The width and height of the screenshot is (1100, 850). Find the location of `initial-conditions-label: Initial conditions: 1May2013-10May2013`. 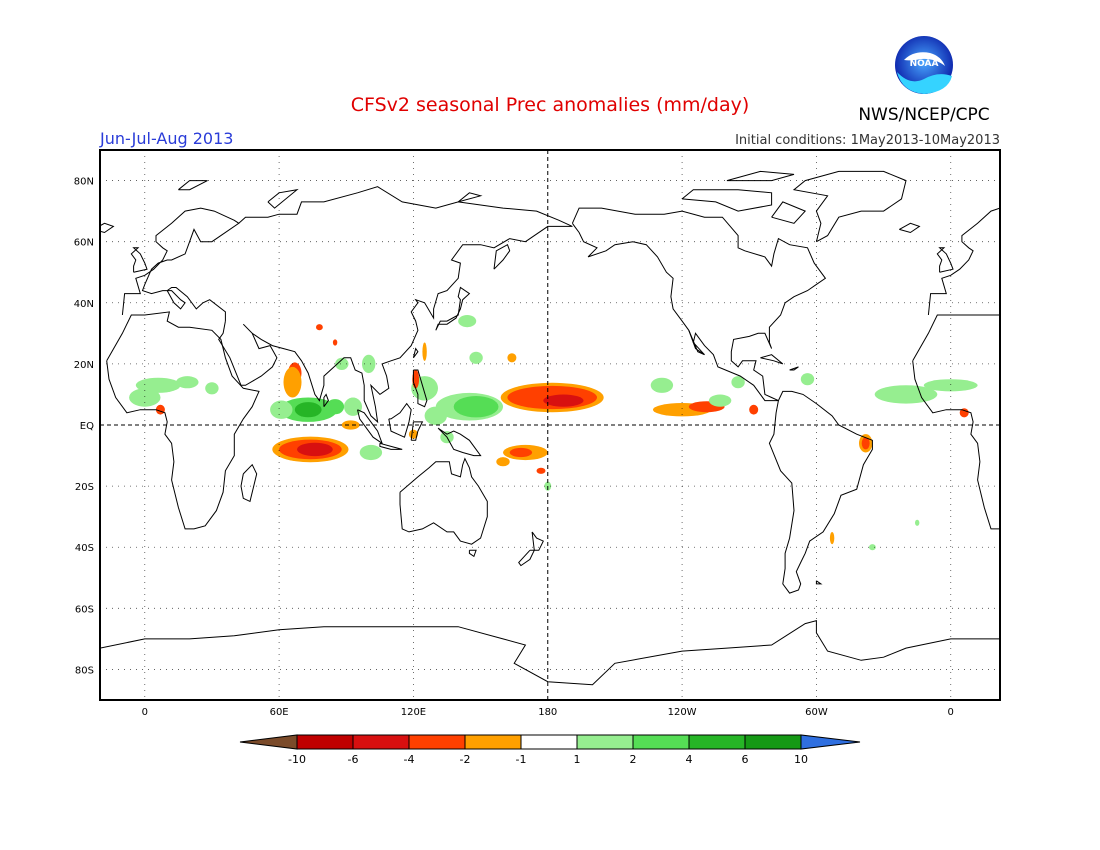

initial-conditions-label: Initial conditions: 1May2013-10May2013 is located at coordinates (867, 140).